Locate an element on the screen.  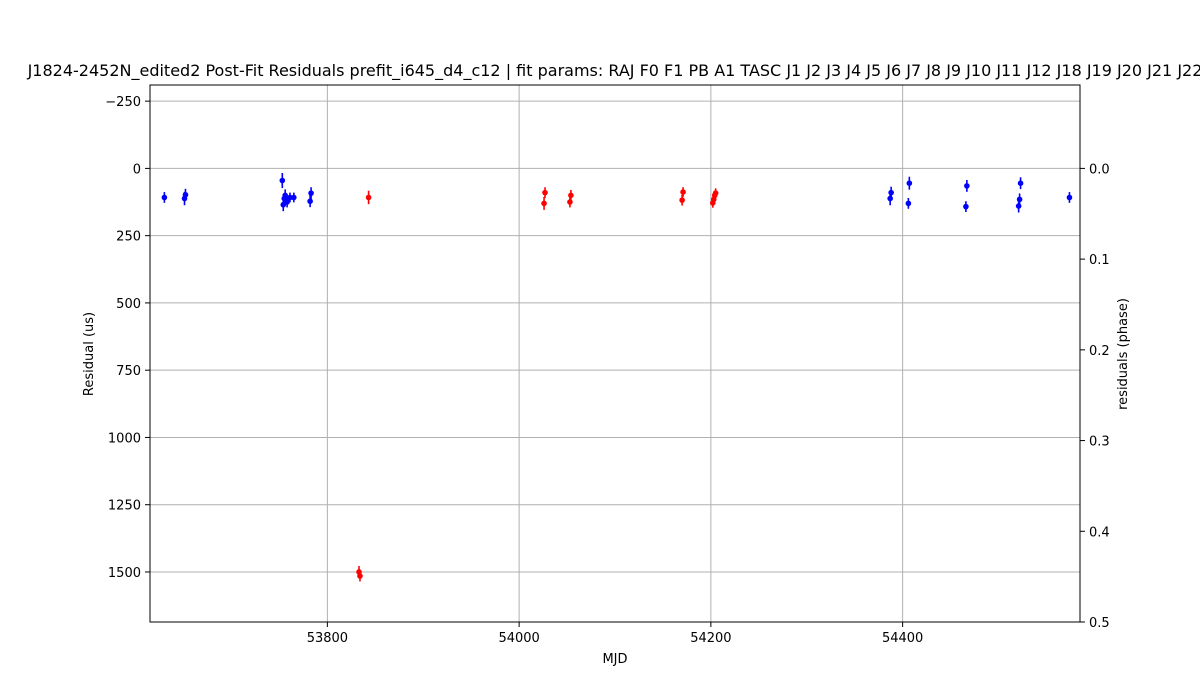
y-tick-label: 750 is located at coordinates (128, 371).